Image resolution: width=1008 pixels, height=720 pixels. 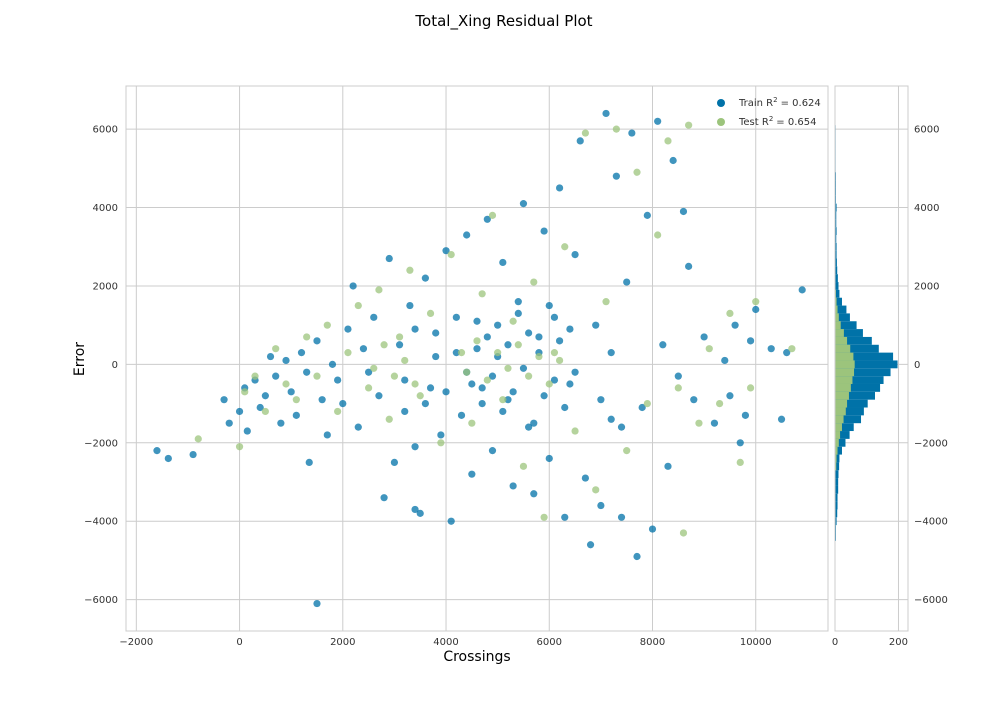 What do you see at coordinates (931, 443) in the screenshot?
I see `histogram-y-tick-label: −2000` at bounding box center [931, 443].